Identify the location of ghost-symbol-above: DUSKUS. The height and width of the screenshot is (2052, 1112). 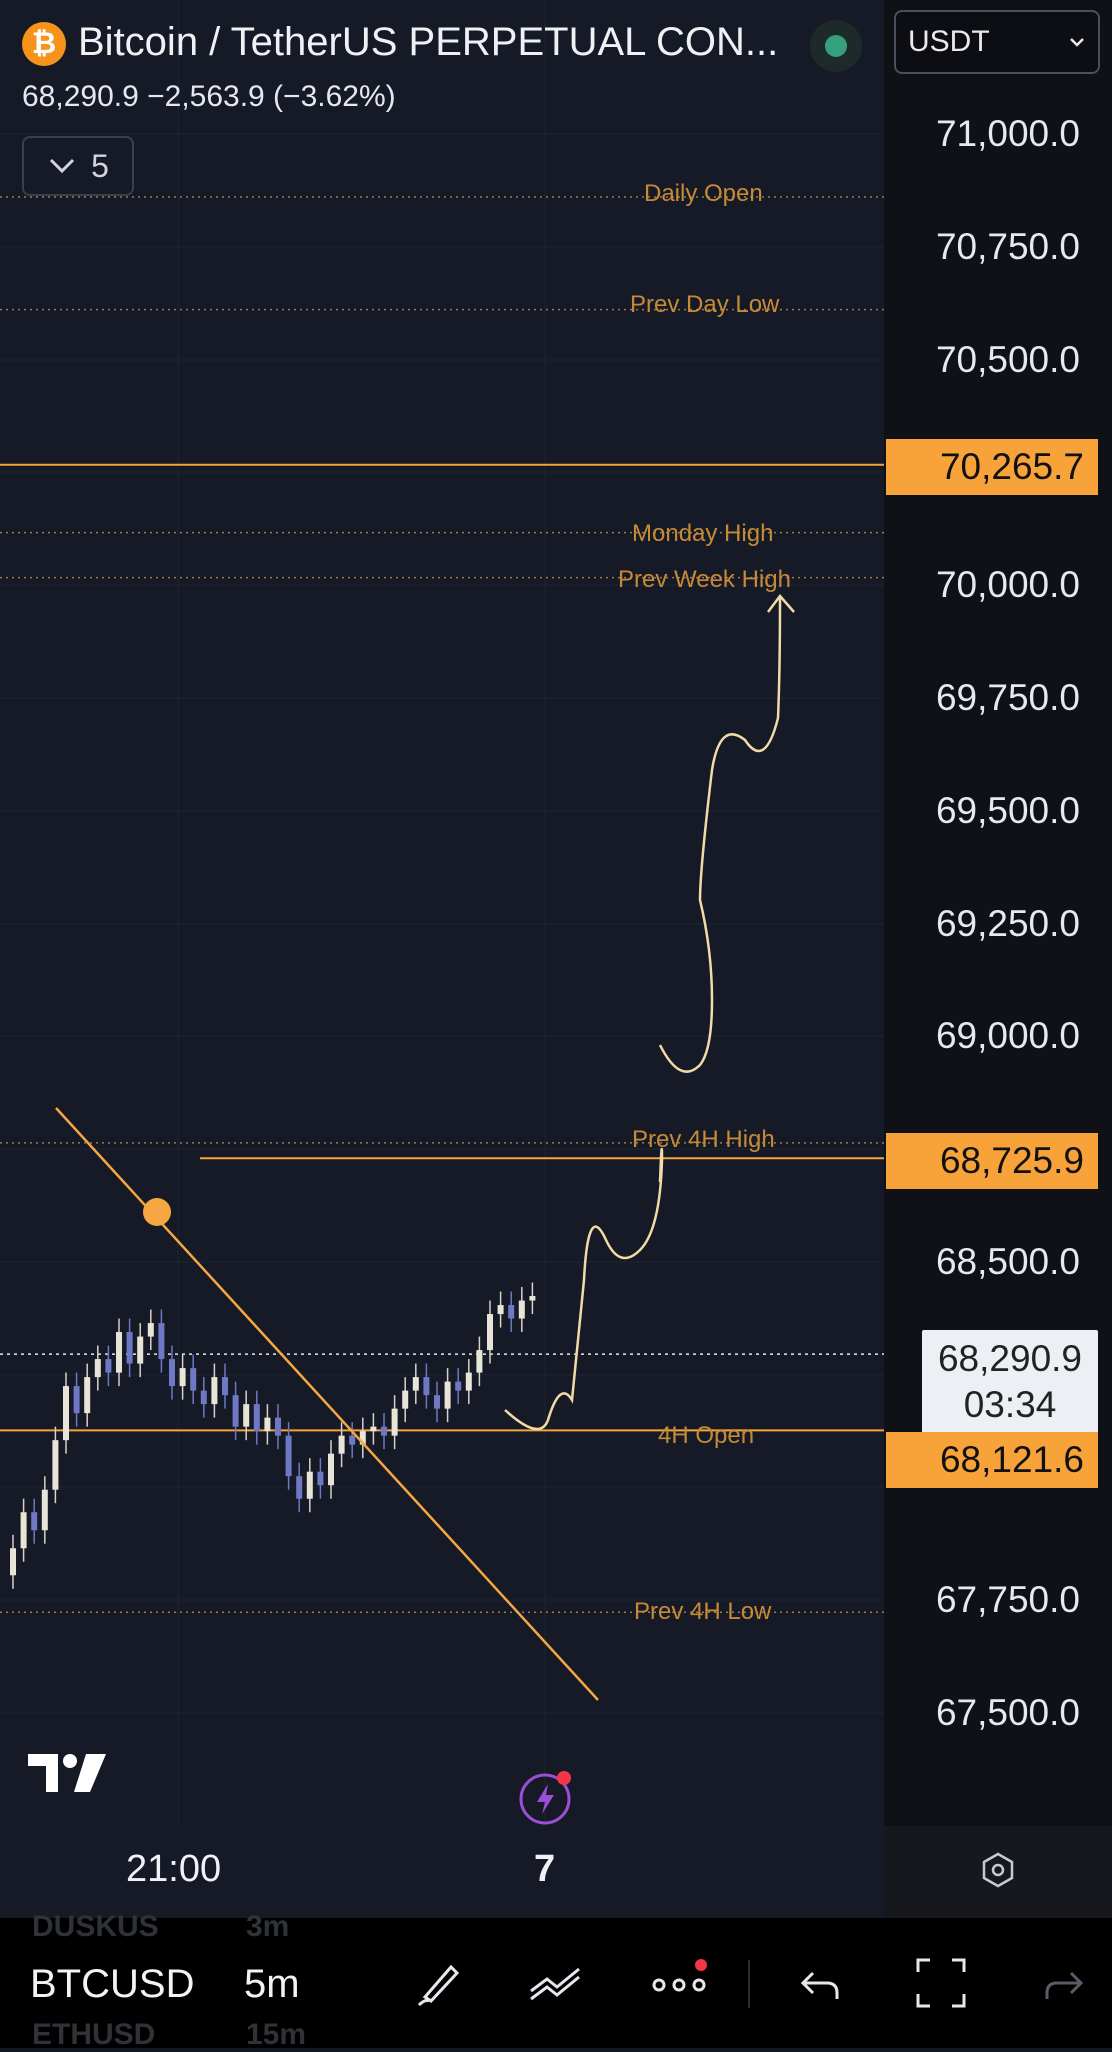
(95, 1926).